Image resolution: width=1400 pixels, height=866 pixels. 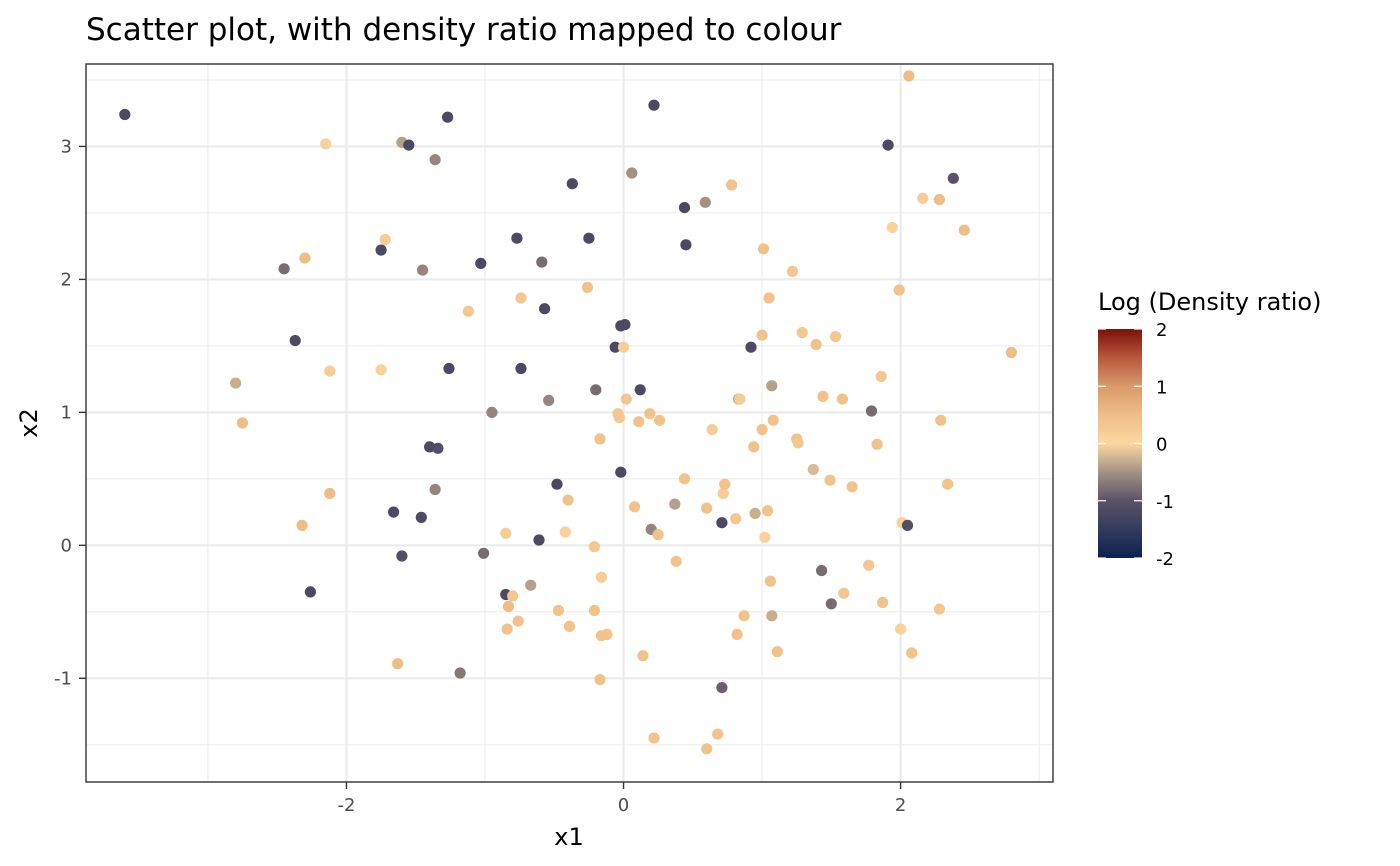 I want to click on legend-label: -2, so click(x=1165, y=559).